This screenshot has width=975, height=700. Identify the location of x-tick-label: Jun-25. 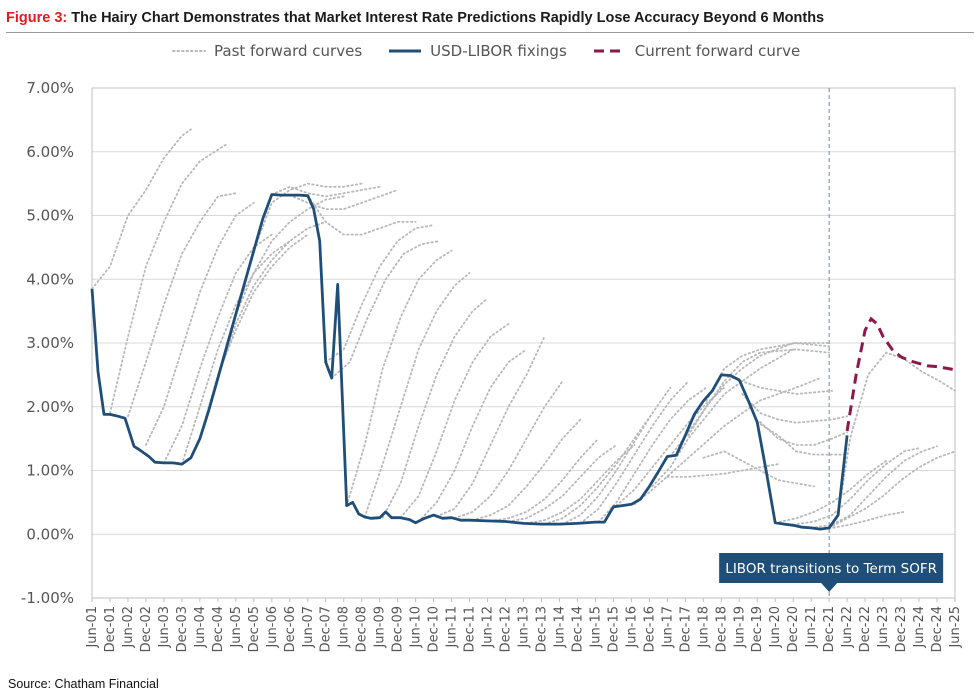
(955, 627).